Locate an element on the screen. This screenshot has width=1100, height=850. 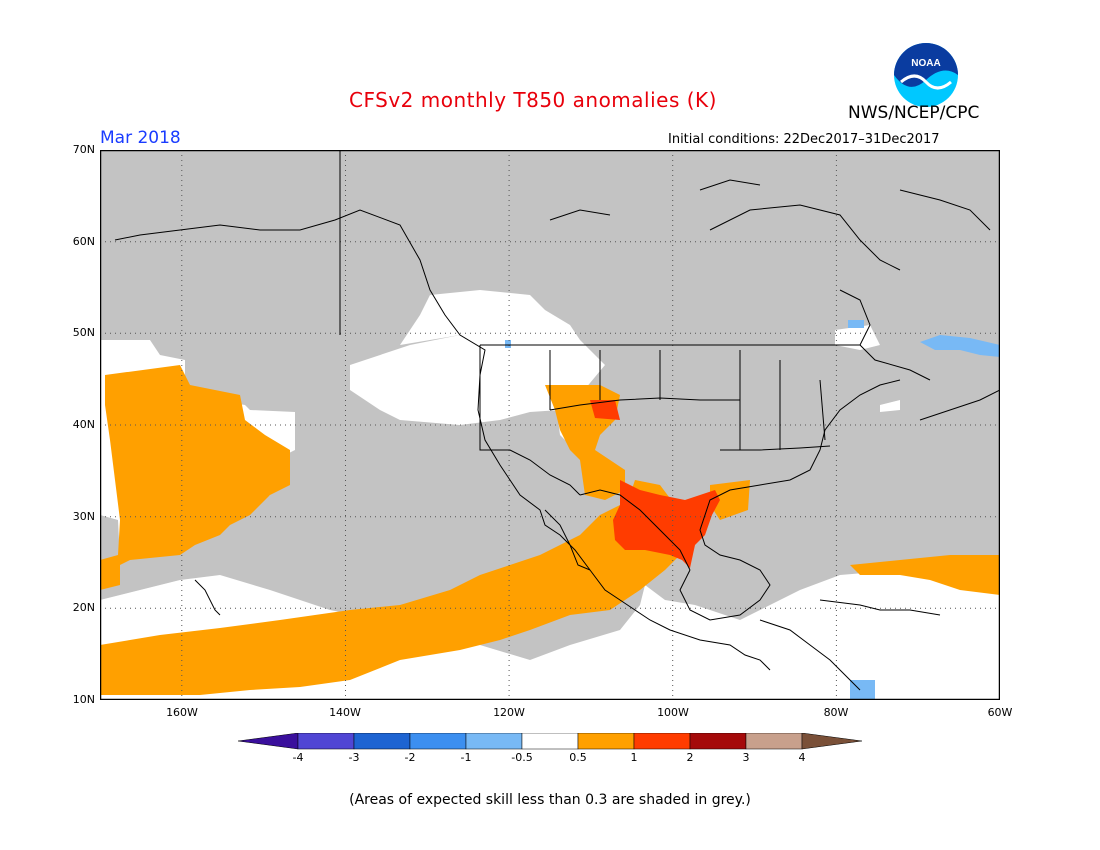
lon-label: 60W is located at coordinates (1000, 712).